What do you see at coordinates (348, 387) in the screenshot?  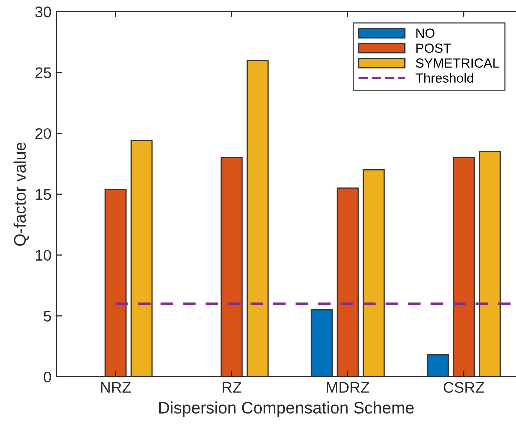 I see `x-tick-label: MDRZ` at bounding box center [348, 387].